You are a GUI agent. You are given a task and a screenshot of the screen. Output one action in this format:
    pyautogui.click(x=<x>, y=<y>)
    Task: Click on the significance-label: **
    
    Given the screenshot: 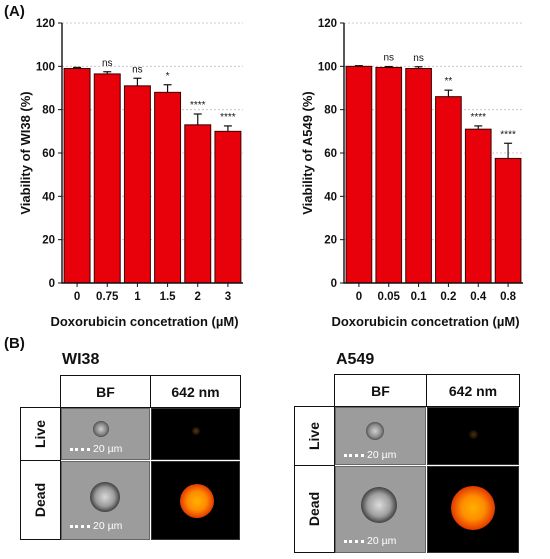 What is the action you would take?
    pyautogui.click(x=449, y=81)
    